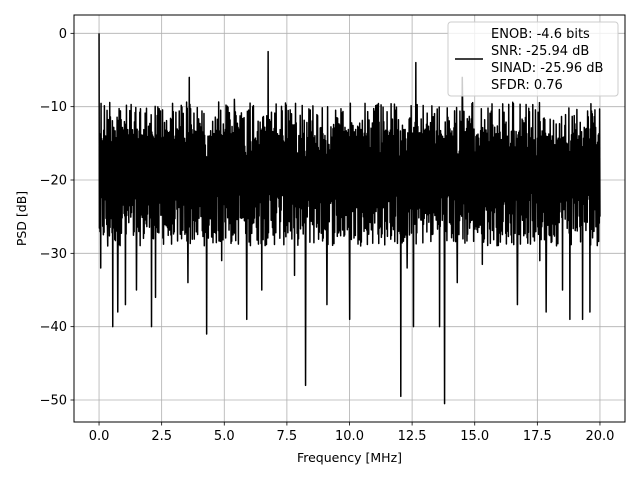 The width and height of the screenshot is (640, 480). What do you see at coordinates (287, 436) in the screenshot?
I see `x-tick-label: 7.5` at bounding box center [287, 436].